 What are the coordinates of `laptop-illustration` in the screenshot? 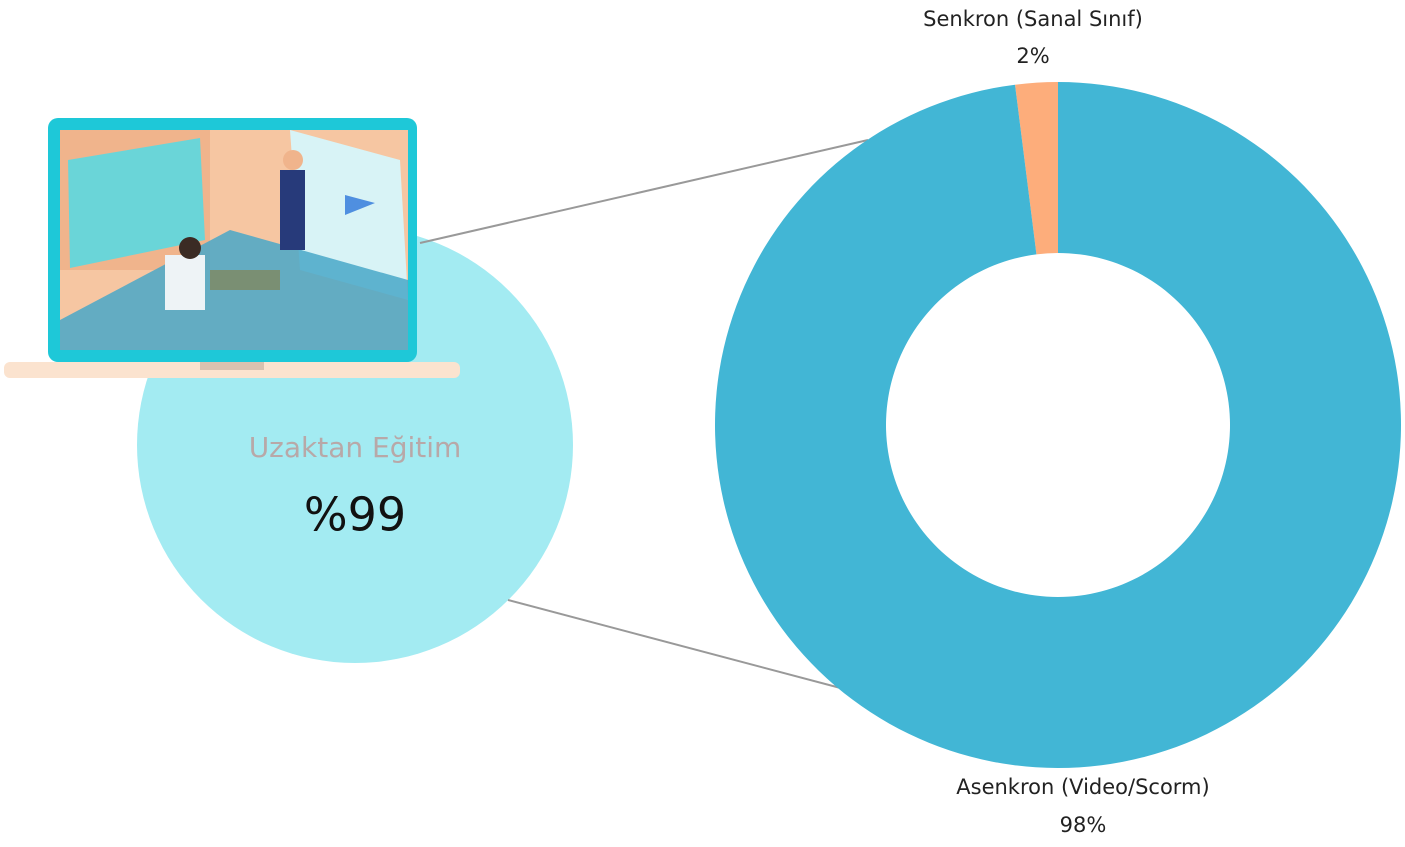 It's located at (232, 248).